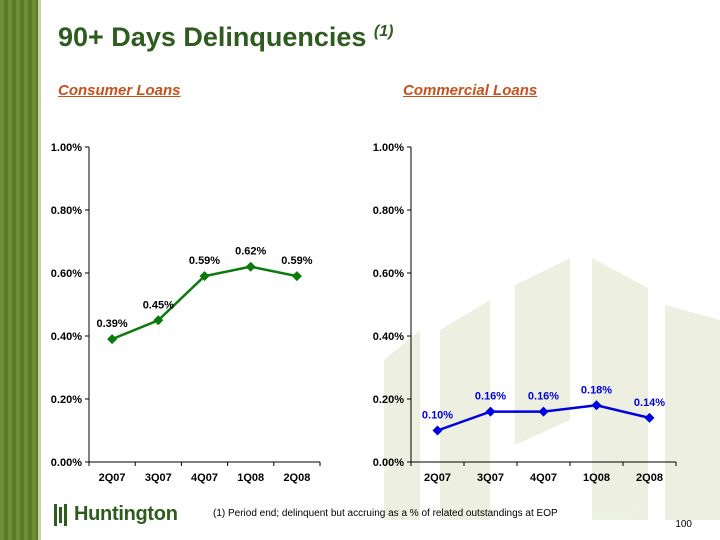 This screenshot has height=540, width=720. Describe the element at coordinates (388, 211) in the screenshot. I see `commercial-y-tick-label: 0.80%` at that location.